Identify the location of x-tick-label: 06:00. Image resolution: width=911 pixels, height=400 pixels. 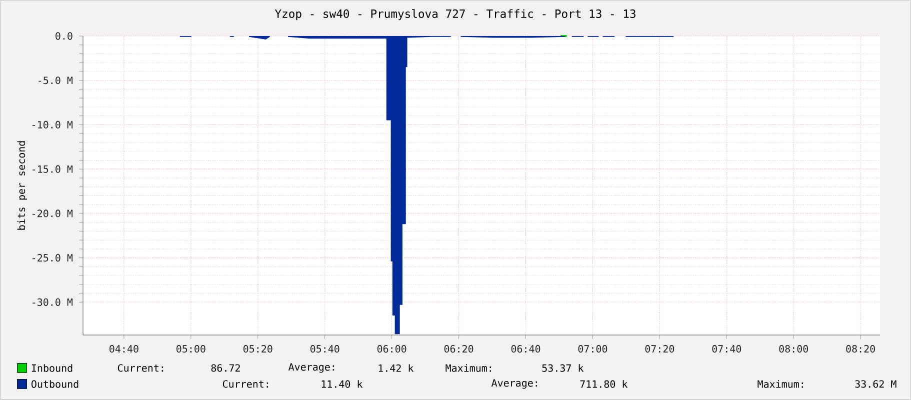
(391, 349).